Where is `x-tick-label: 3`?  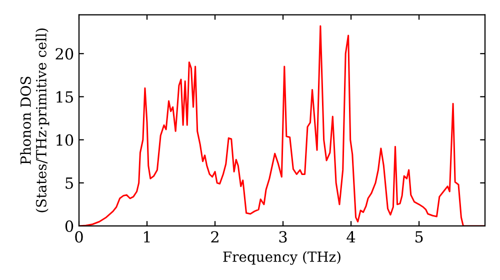 x-tick-label: 3 is located at coordinates (283, 237).